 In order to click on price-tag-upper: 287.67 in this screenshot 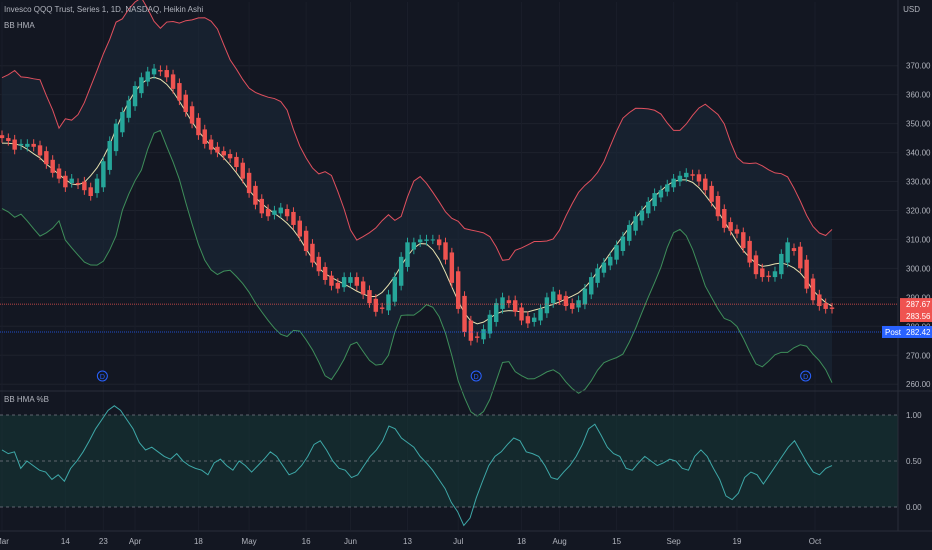, I will do `click(918, 304)`.